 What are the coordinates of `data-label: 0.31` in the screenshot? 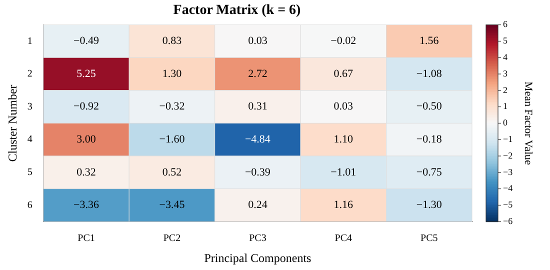 It's located at (258, 106).